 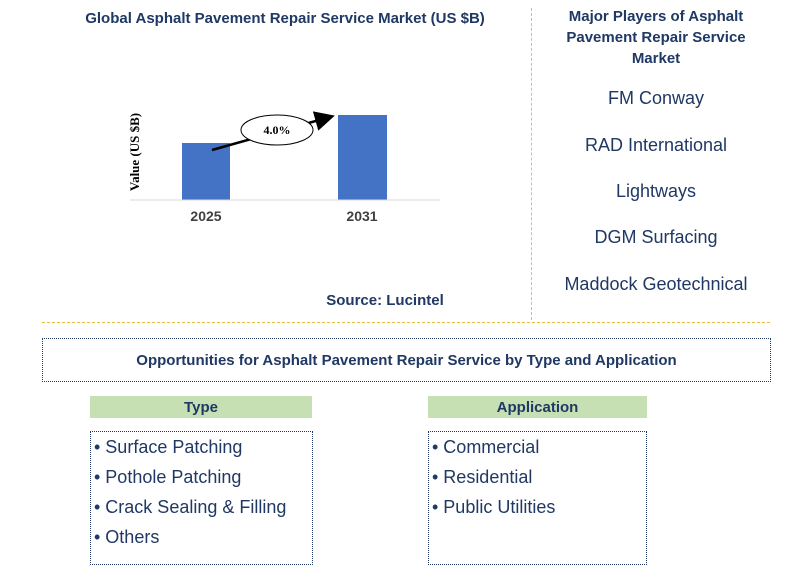 What do you see at coordinates (537, 407) in the screenshot?
I see `application-header: Application` at bounding box center [537, 407].